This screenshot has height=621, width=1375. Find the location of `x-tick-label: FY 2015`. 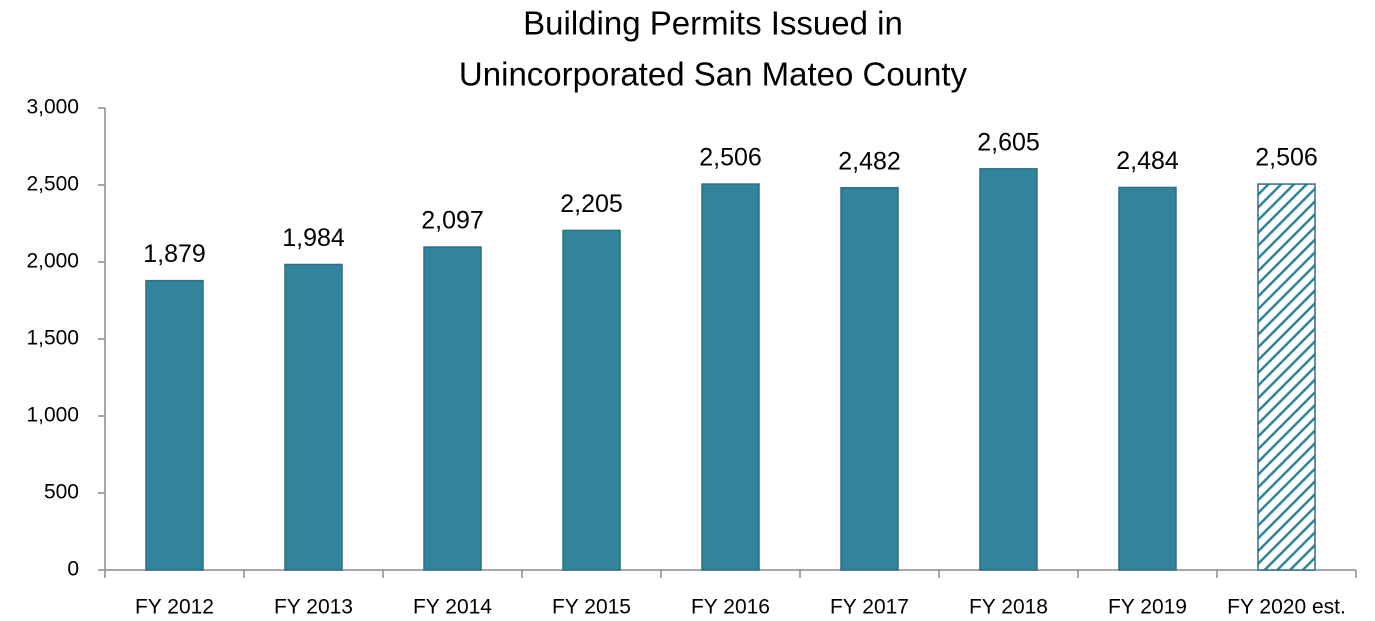

x-tick-label: FY 2015 is located at coordinates (591, 607).